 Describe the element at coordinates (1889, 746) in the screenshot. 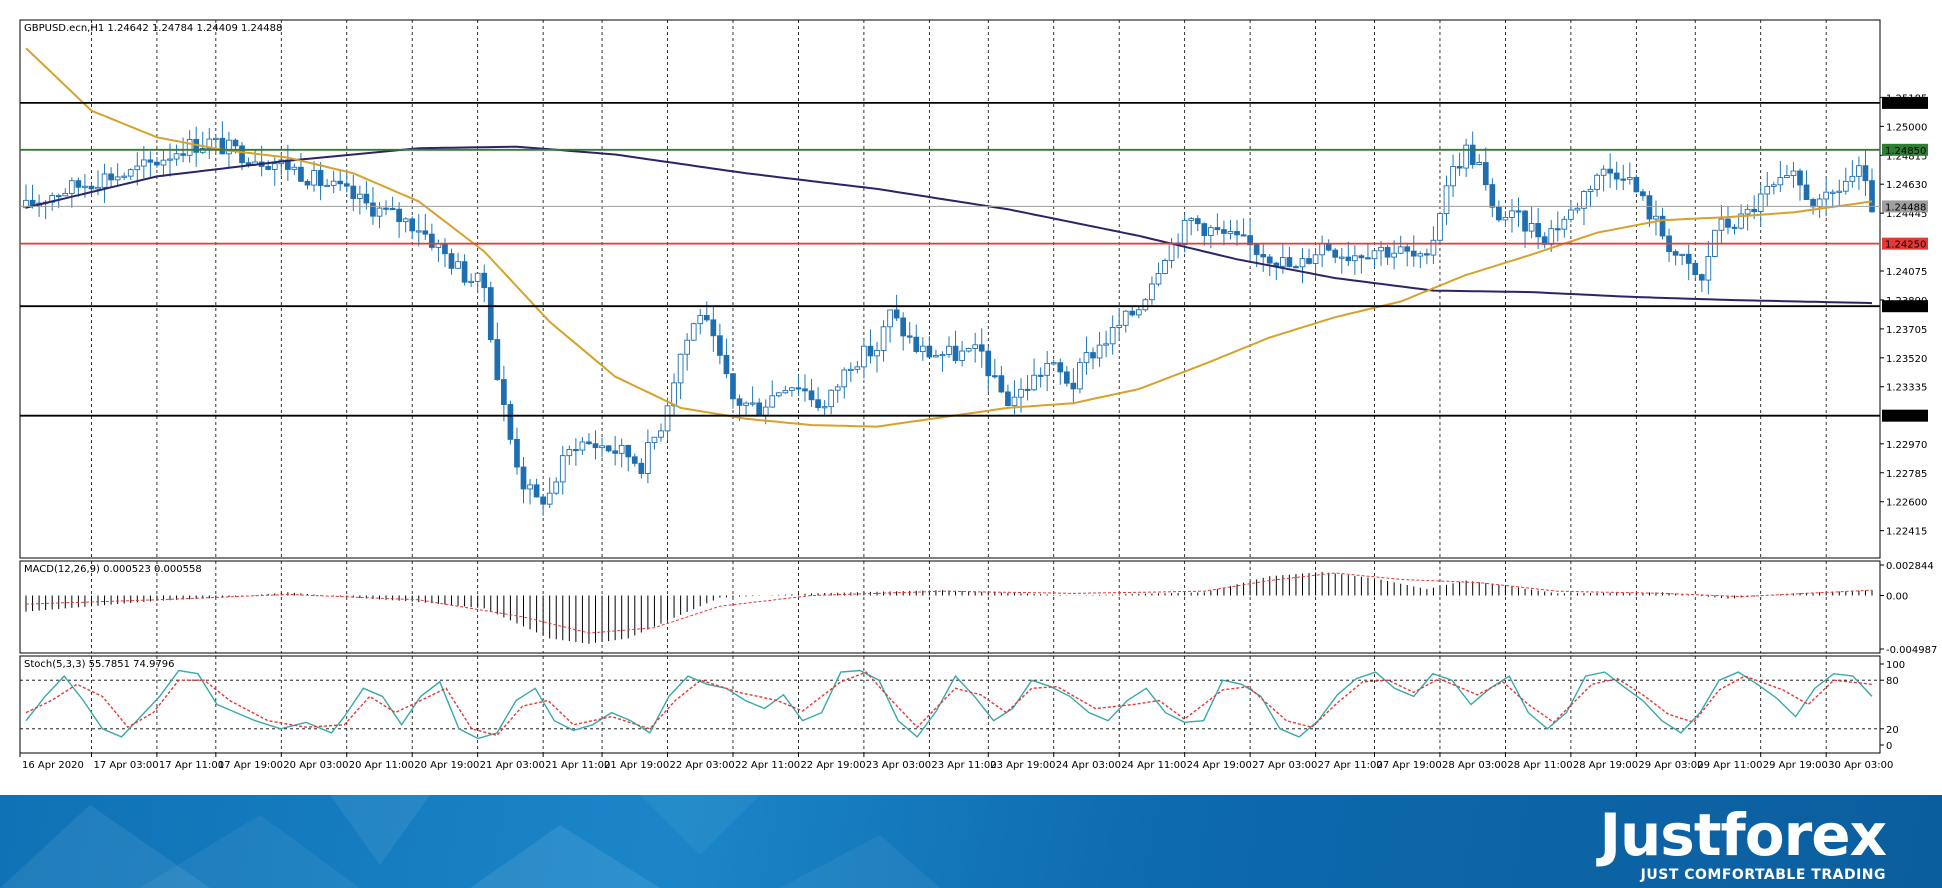

I see `stochastic-axis-label: 0` at that location.